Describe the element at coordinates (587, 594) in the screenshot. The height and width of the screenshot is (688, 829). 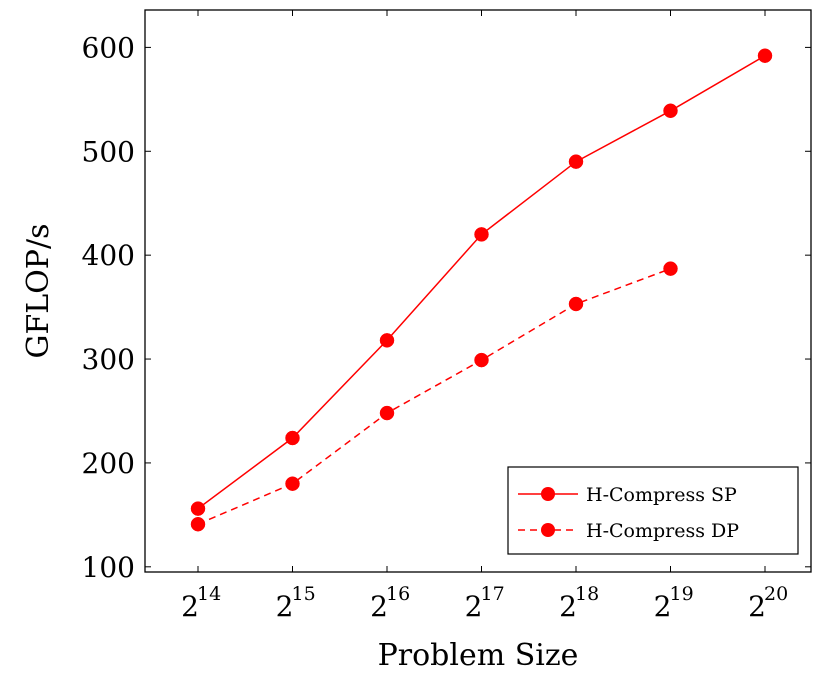
I see `x-tick-exponent: 18` at that location.